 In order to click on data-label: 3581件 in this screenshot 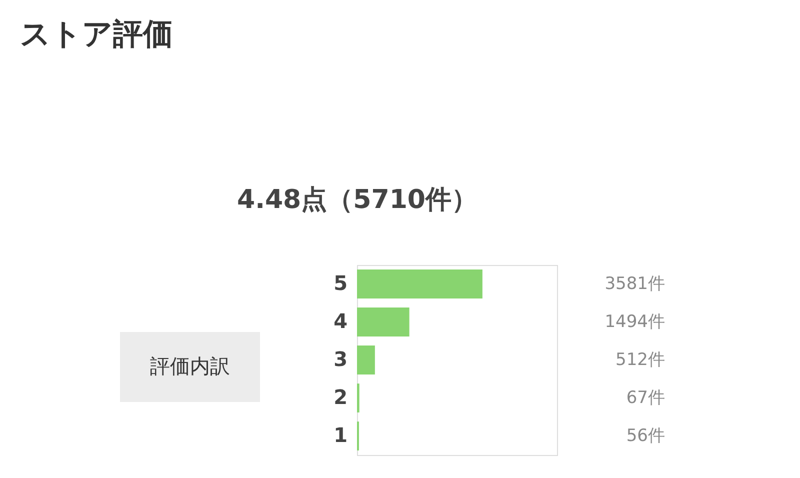, I will do `click(634, 284)`.